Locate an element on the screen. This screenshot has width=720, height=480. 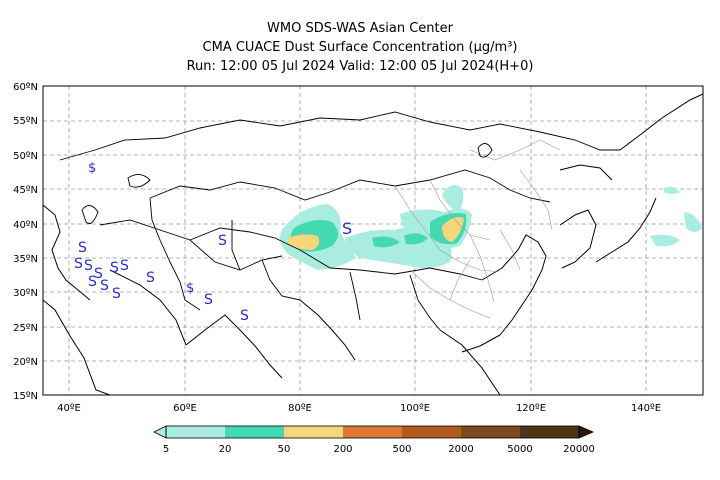
colorbar-label: 5000 is located at coordinates (519, 449).